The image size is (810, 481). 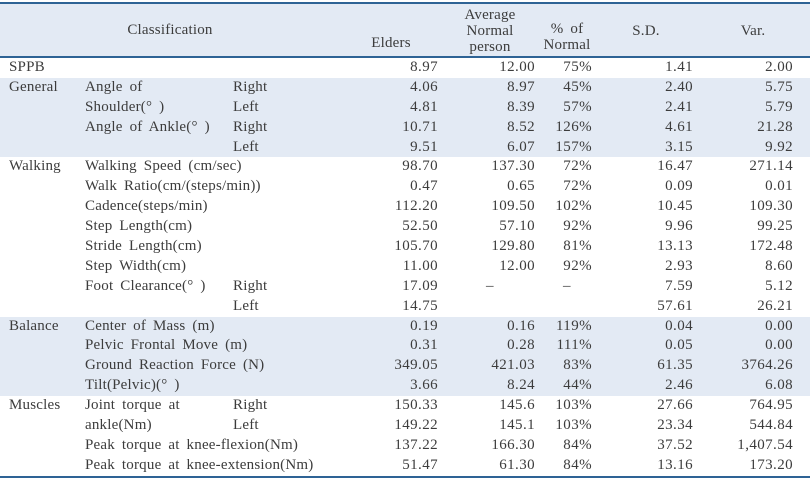 What do you see at coordinates (490, 285) in the screenshot?
I see `cell-normal-value: –` at bounding box center [490, 285].